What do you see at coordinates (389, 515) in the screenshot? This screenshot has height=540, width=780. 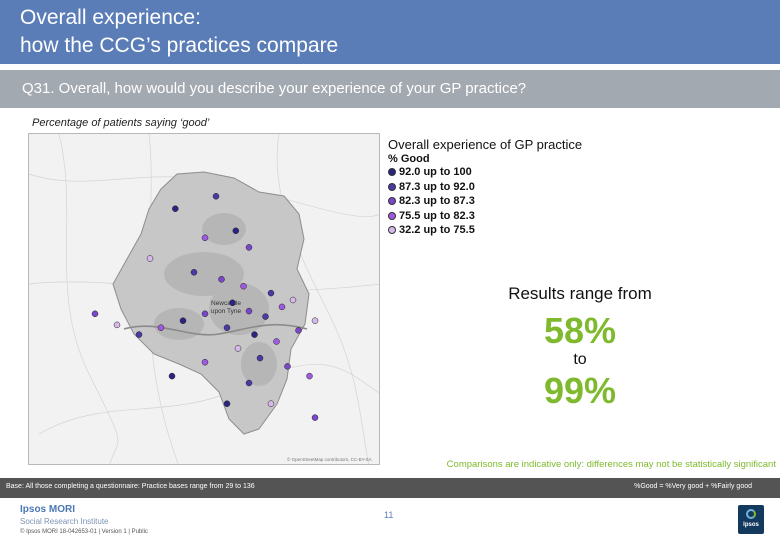 I see `page-number: 11` at bounding box center [389, 515].